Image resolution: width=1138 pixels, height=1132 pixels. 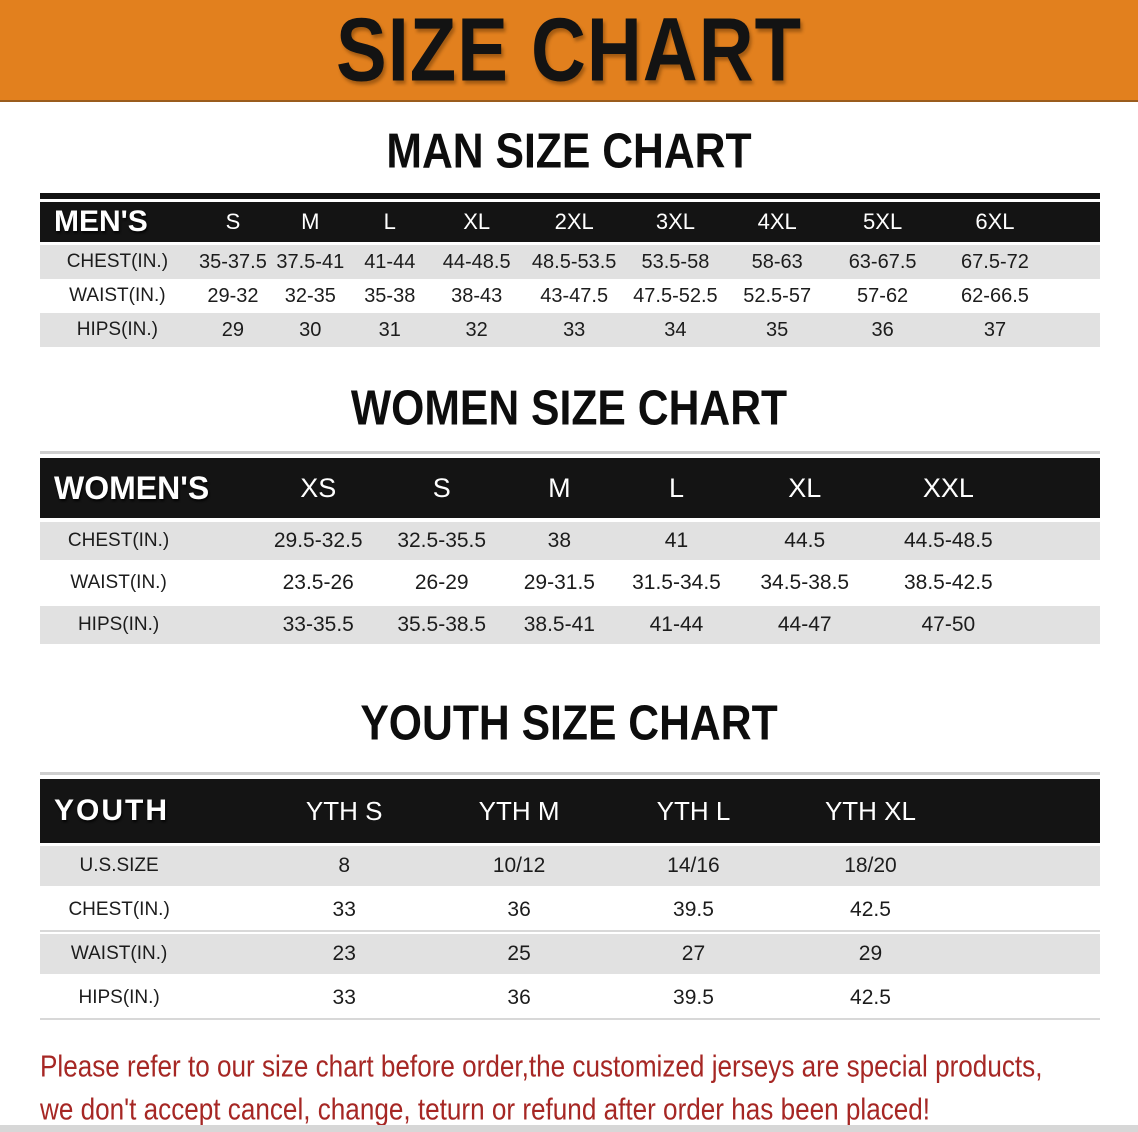 I want to click on value-cell: 35, so click(x=777, y=329).